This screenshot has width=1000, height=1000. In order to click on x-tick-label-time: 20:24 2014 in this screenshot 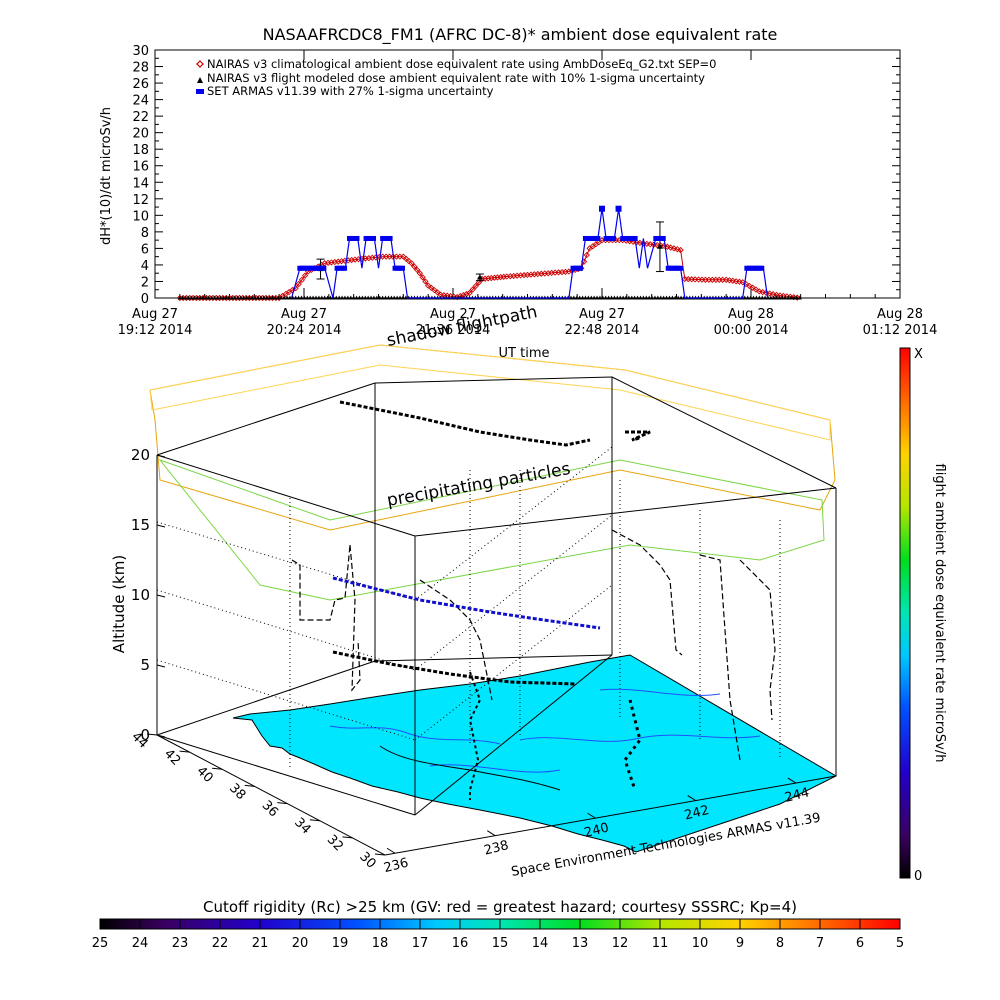, I will do `click(304, 330)`.